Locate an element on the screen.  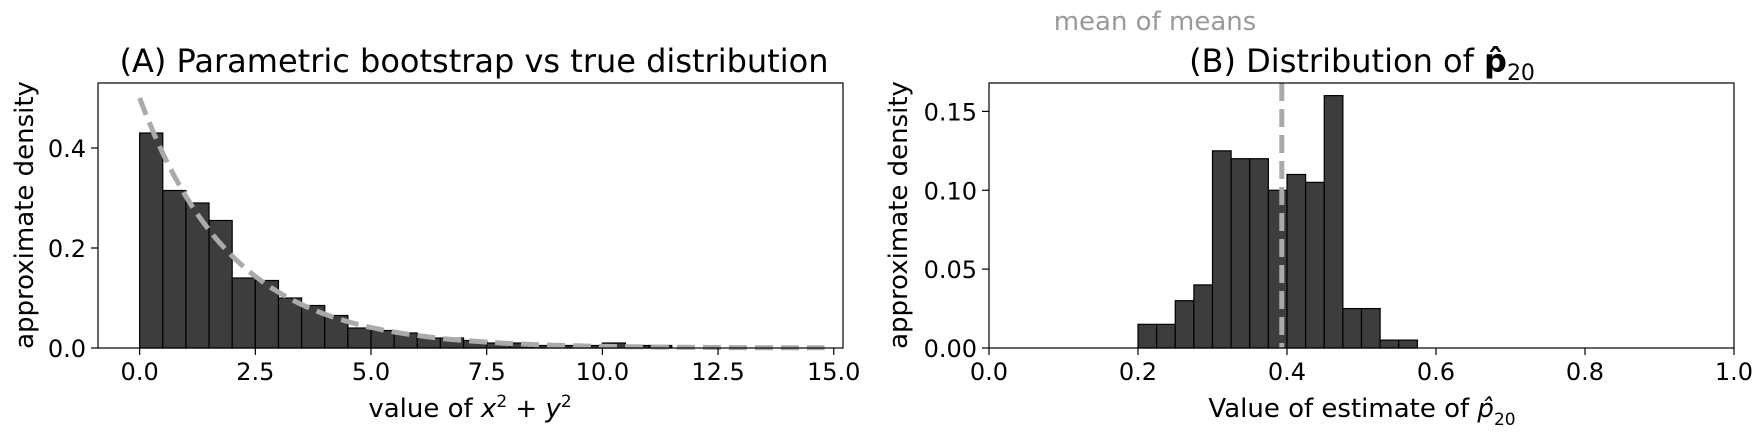
b-y-tick-label-2: 0.10 is located at coordinates (950, 191).